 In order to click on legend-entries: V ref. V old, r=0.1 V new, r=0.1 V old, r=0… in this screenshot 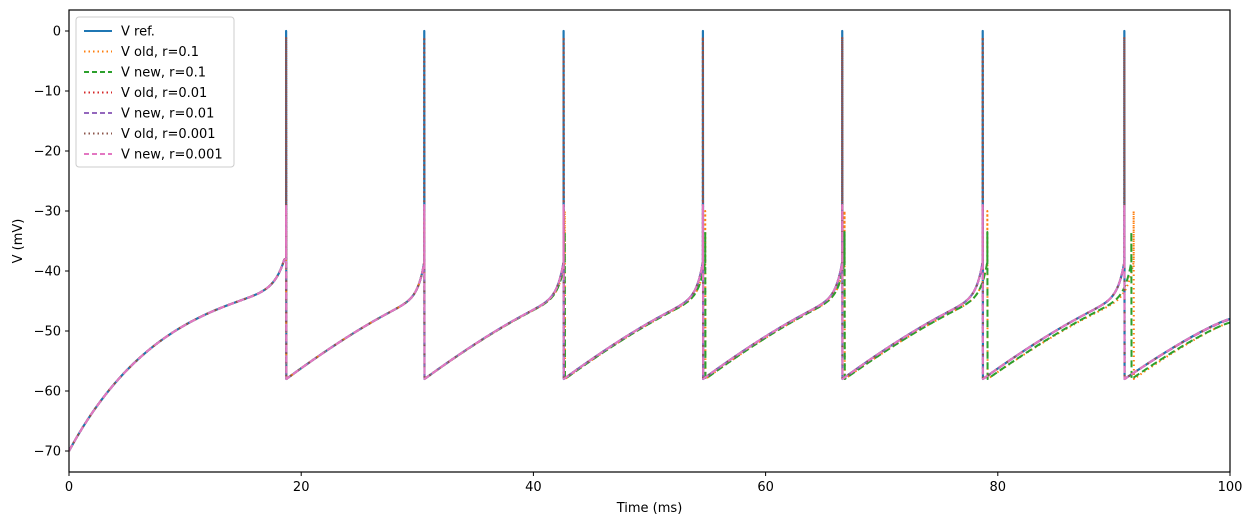, I will do `click(153, 94)`.